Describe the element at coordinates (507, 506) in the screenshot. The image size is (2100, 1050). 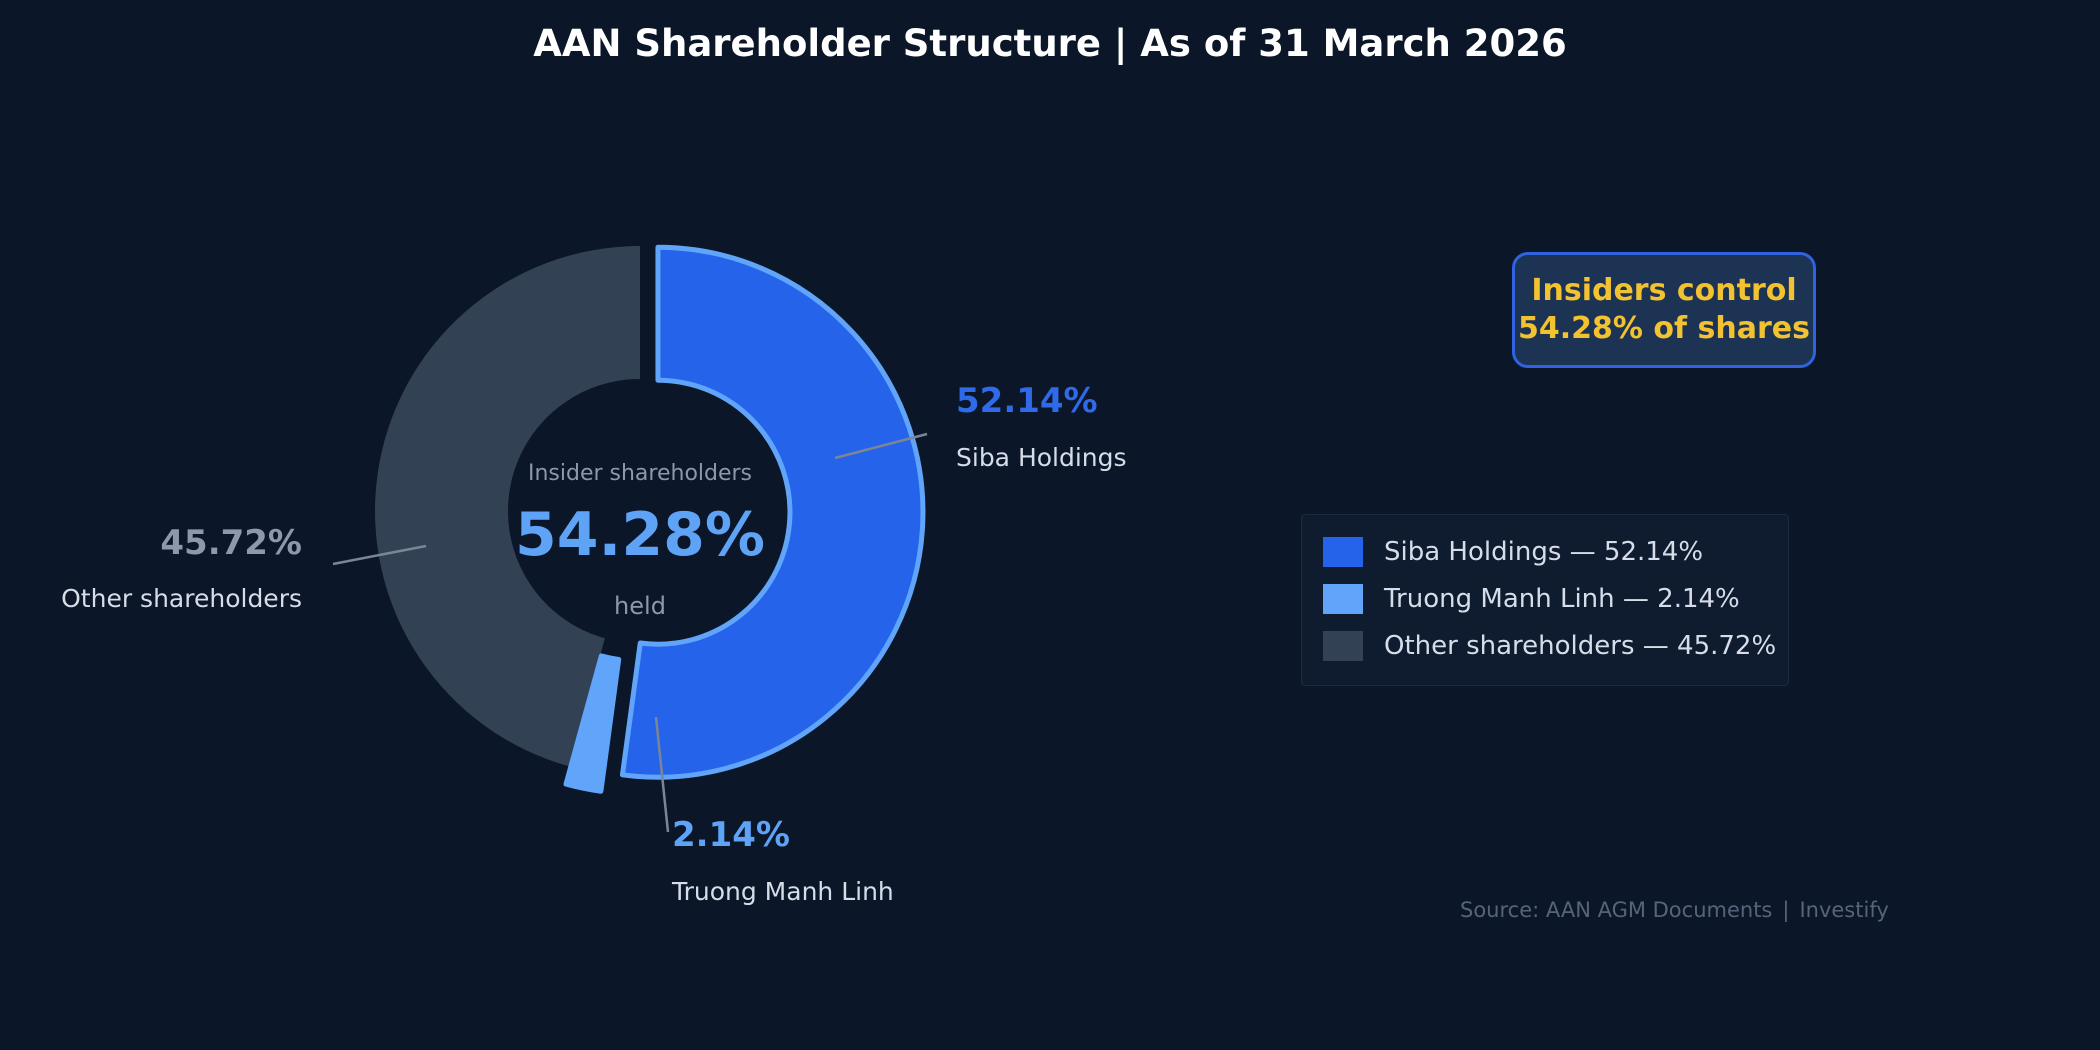
I see `slice-other-shareholders` at that location.